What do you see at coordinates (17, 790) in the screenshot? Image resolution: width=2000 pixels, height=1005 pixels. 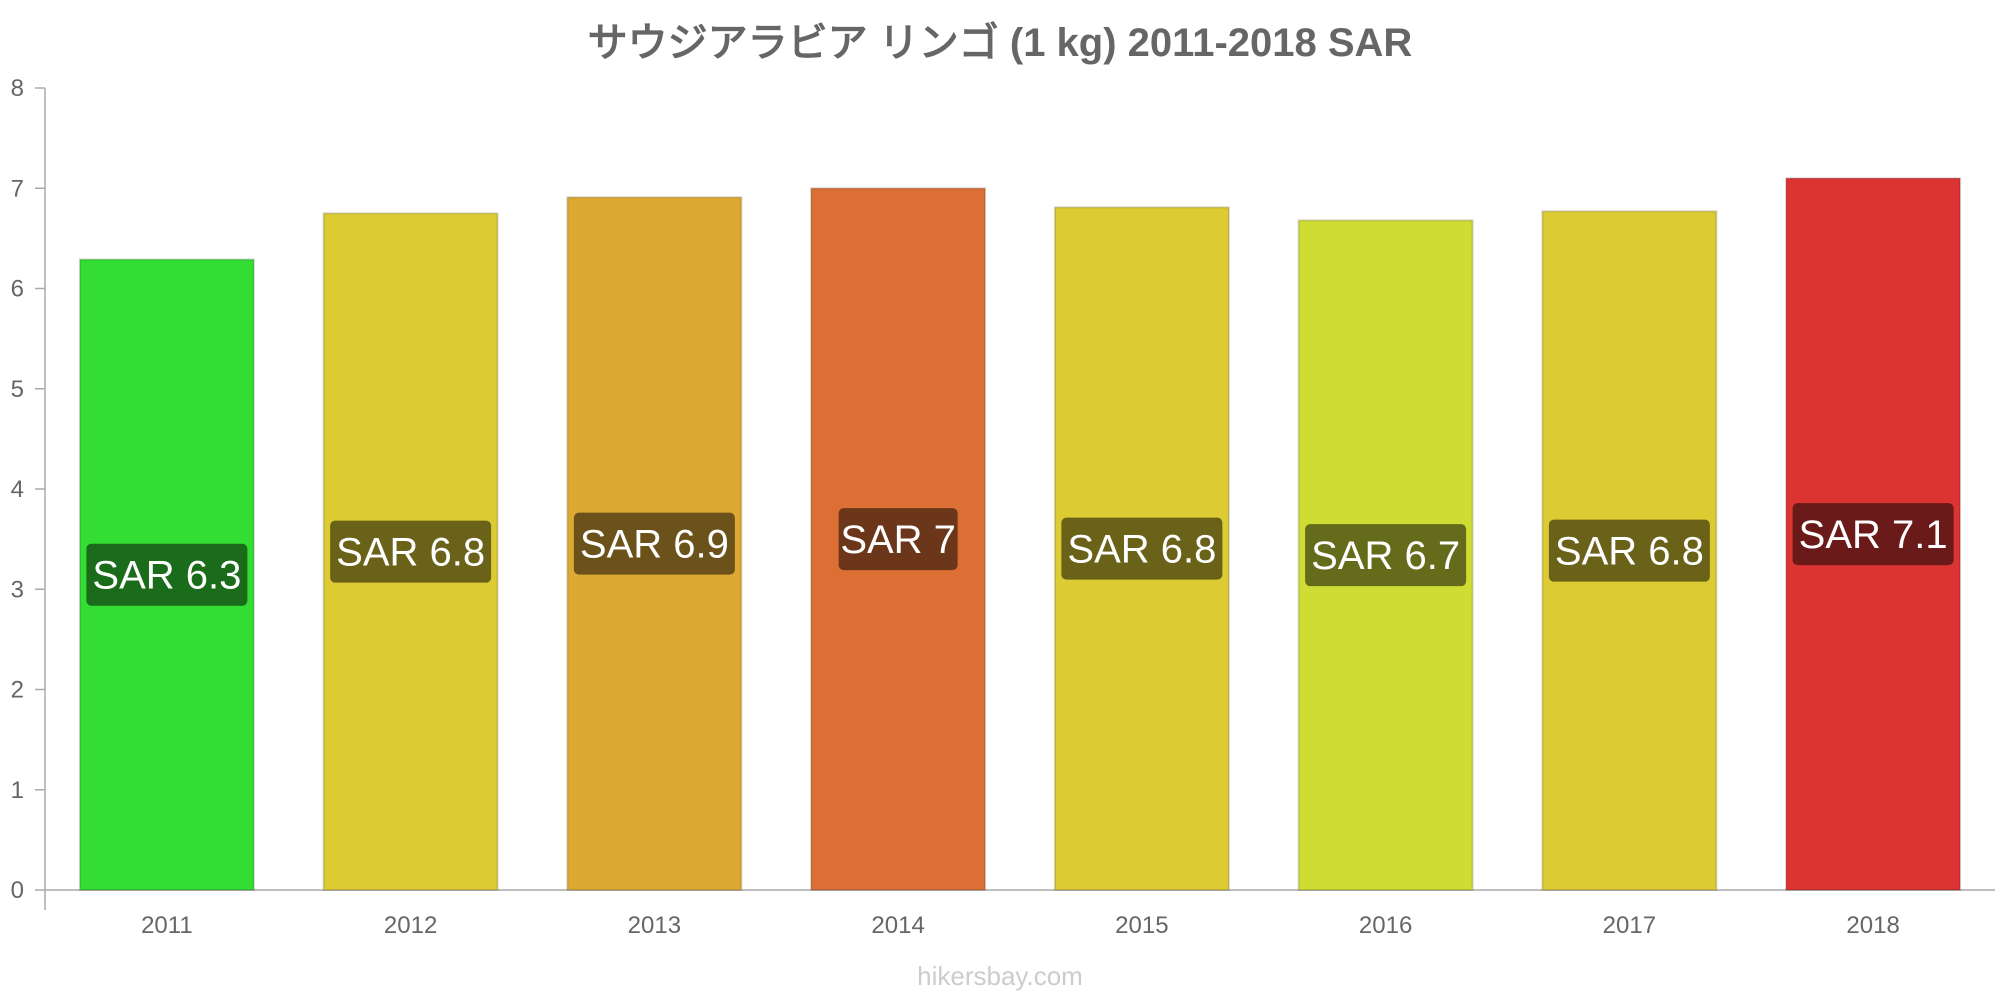 I see `y-tick-label: 1` at bounding box center [17, 790].